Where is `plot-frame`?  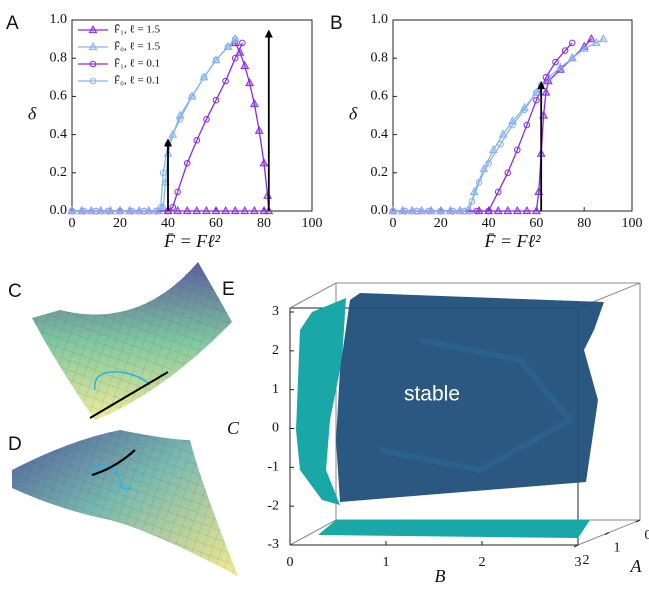 plot-frame is located at coordinates (192, 115).